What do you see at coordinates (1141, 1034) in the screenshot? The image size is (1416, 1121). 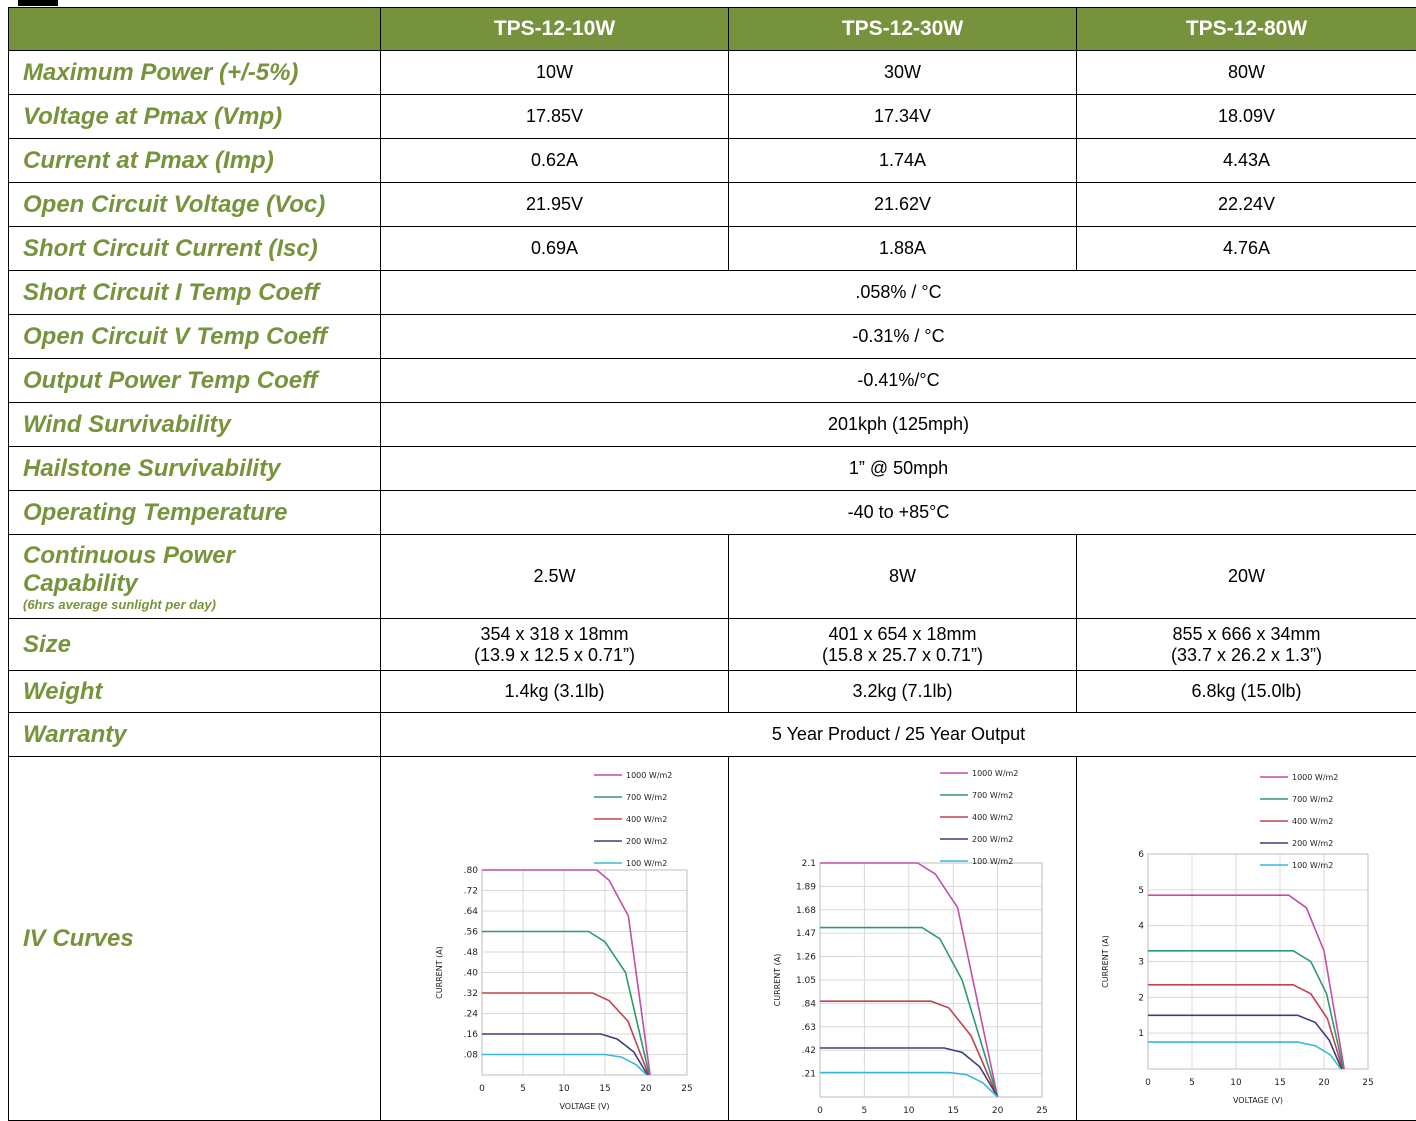 I see `y-tick-label: 1` at bounding box center [1141, 1034].